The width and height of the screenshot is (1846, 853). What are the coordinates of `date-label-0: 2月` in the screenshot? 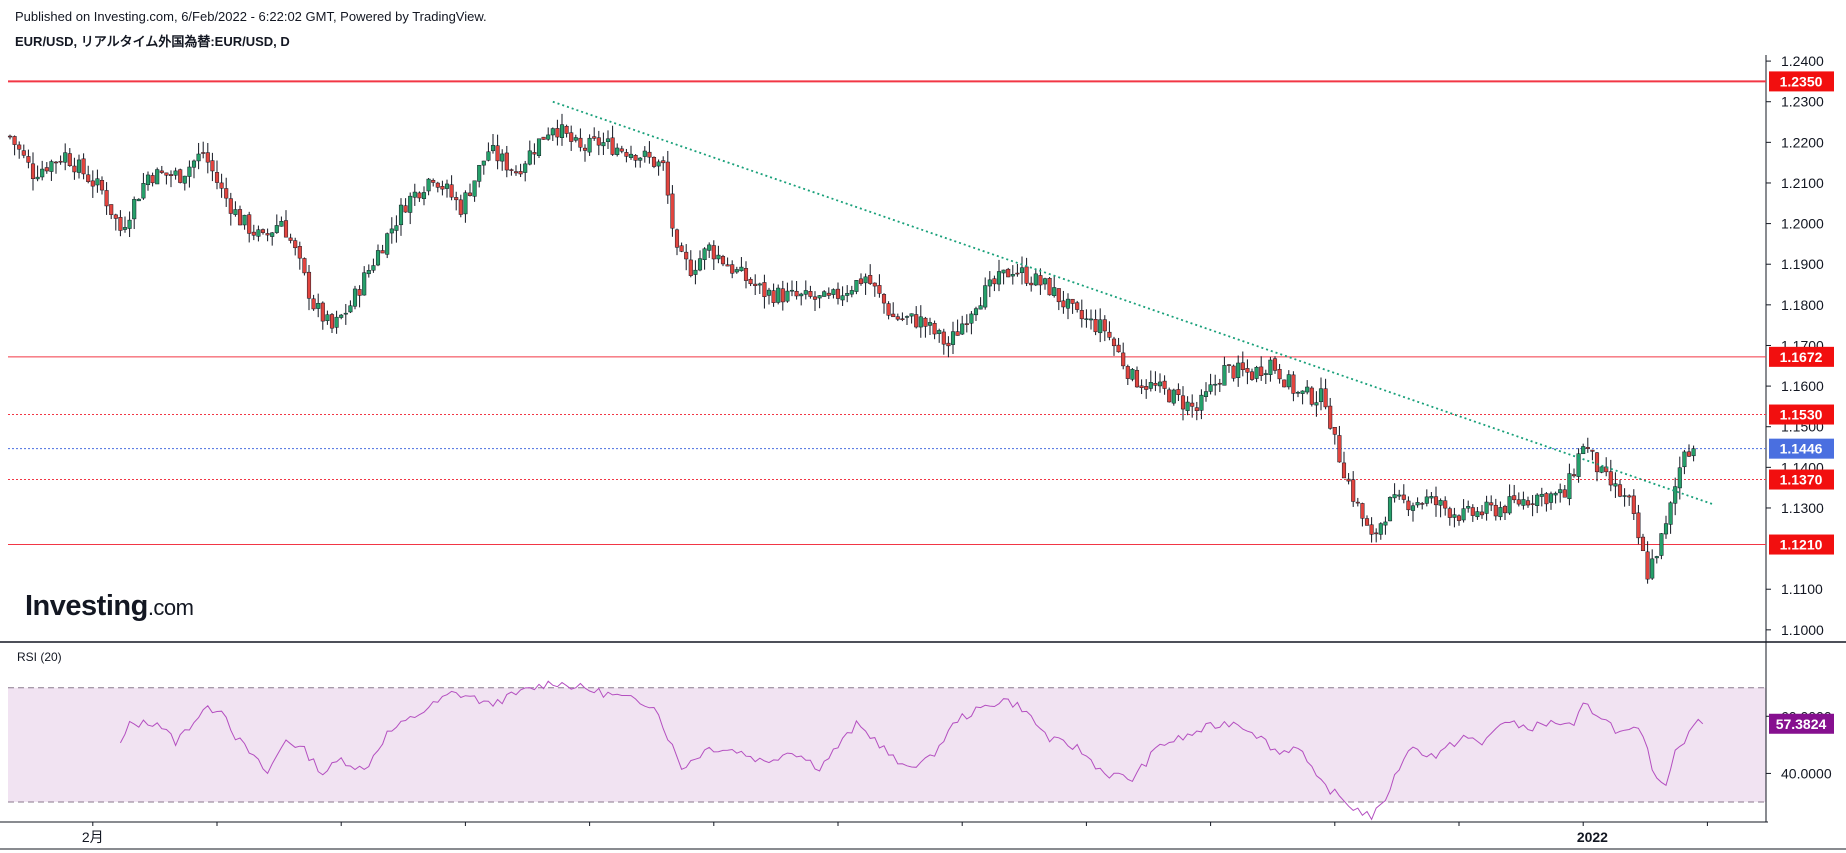 It's located at (93, 837).